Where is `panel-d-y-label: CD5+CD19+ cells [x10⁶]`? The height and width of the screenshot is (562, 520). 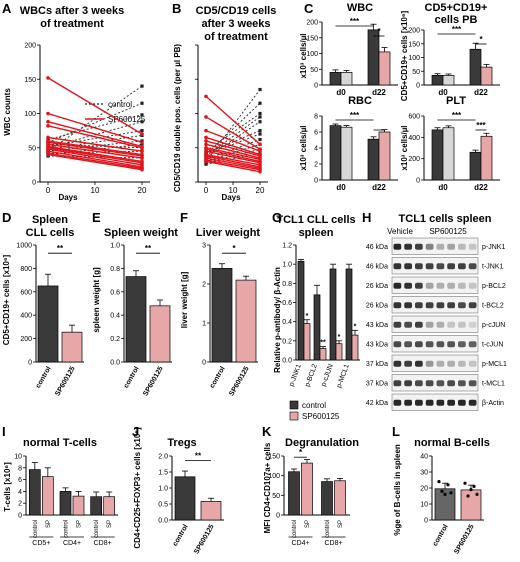
panel-d-y-label: CD5+CD19+ cells [x10⁶] is located at coordinates (6, 299).